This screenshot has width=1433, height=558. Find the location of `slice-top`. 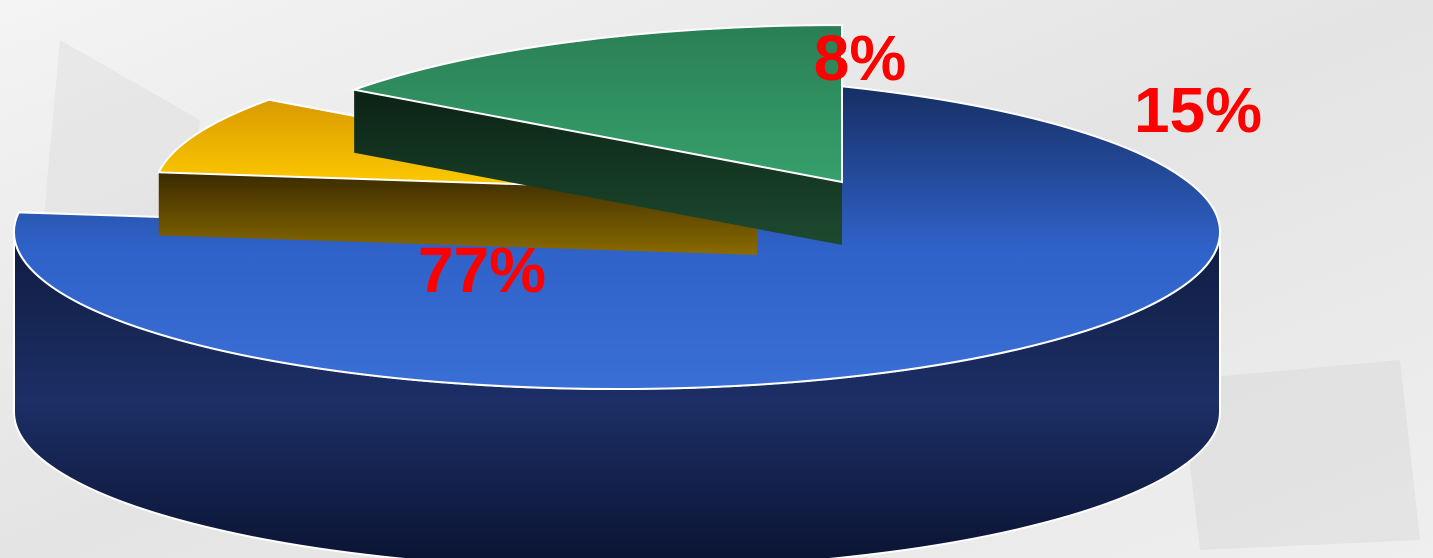

slice-top is located at coordinates (596, 103).